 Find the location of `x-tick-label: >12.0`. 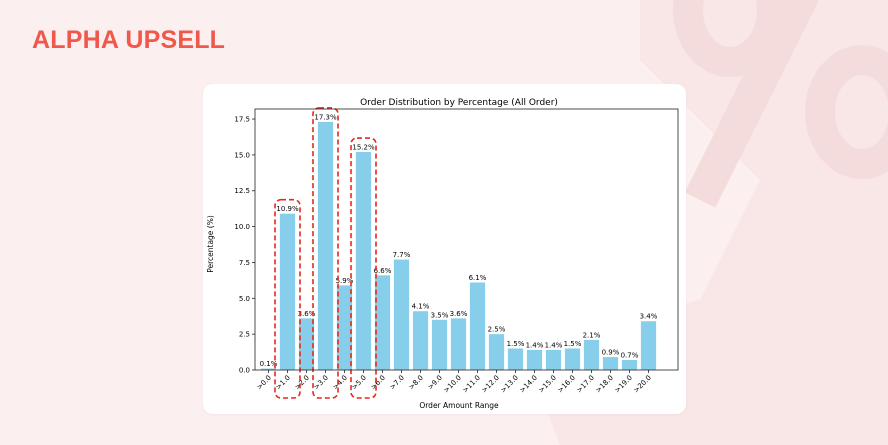

x-tick-label: >12.0 is located at coordinates (490, 384).